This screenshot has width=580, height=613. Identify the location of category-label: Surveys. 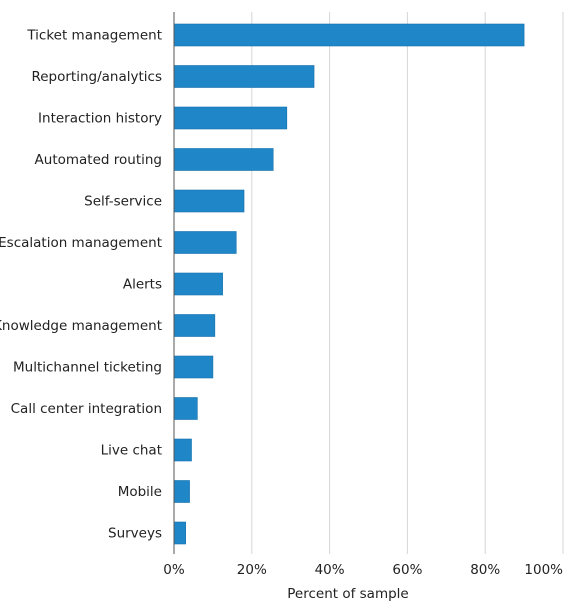
(135, 534).